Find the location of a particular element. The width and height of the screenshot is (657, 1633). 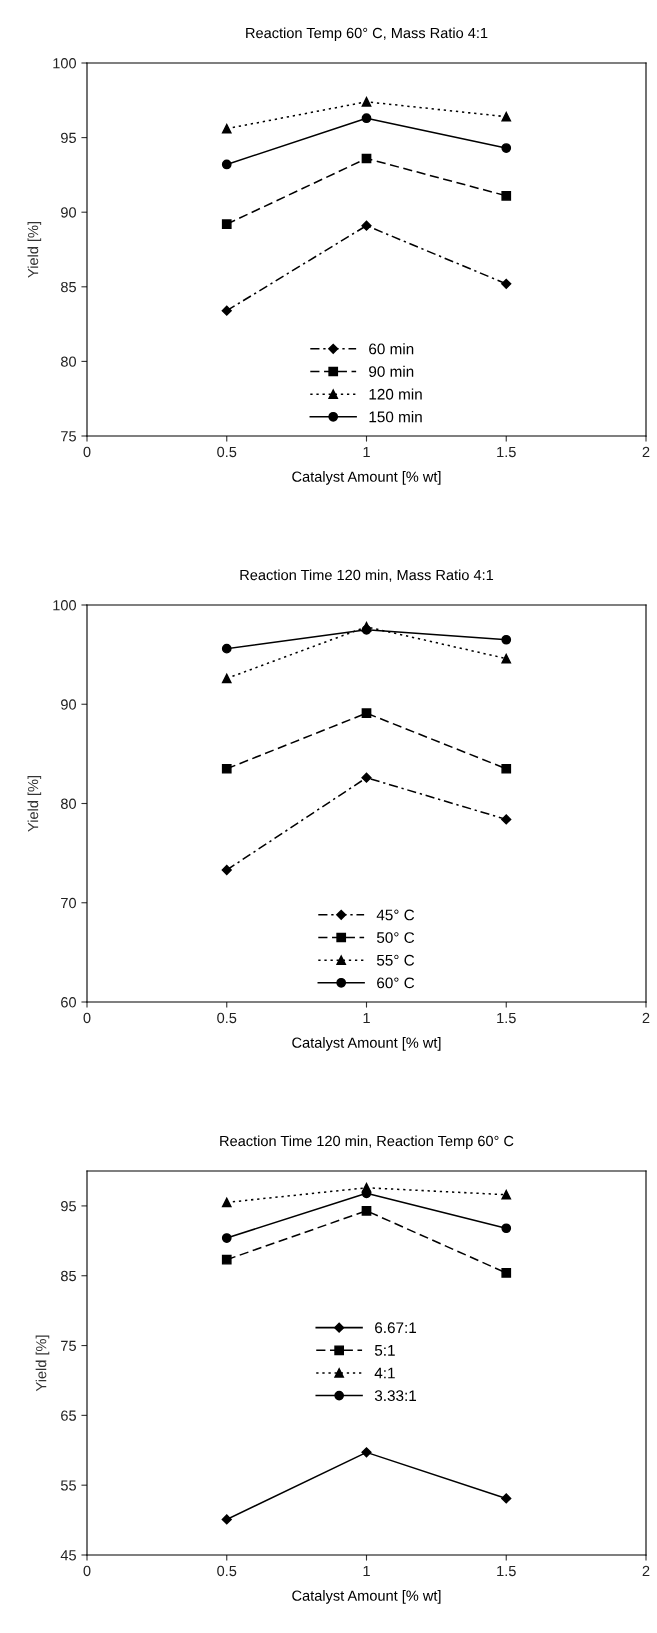

legend-label: 60 min is located at coordinates (391, 349).